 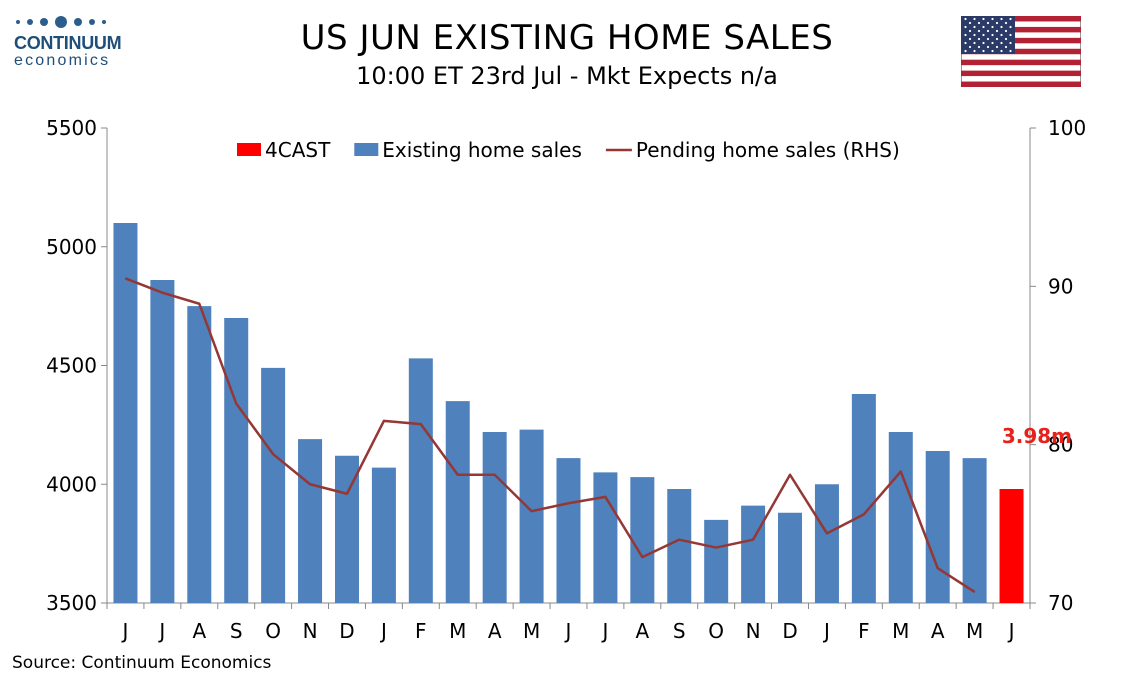 I want to click on legend-label: Pending home sales (RHS), so click(x=768, y=150).